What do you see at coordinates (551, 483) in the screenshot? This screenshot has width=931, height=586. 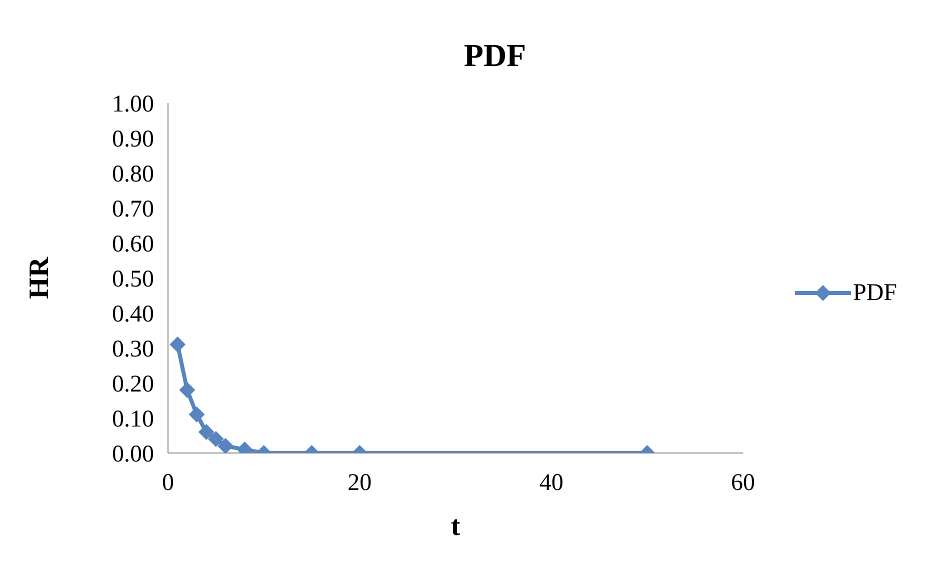 I see `x-tick-label: 40` at bounding box center [551, 483].